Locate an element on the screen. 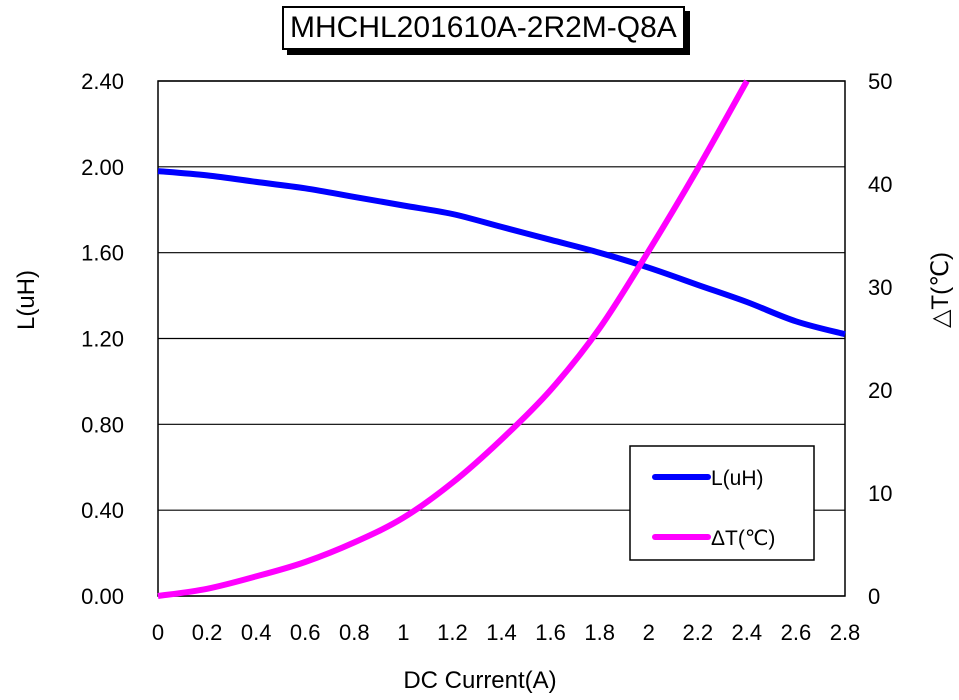 The height and width of the screenshot is (700, 959). y-tick-label: 0.40 is located at coordinates (102, 510).